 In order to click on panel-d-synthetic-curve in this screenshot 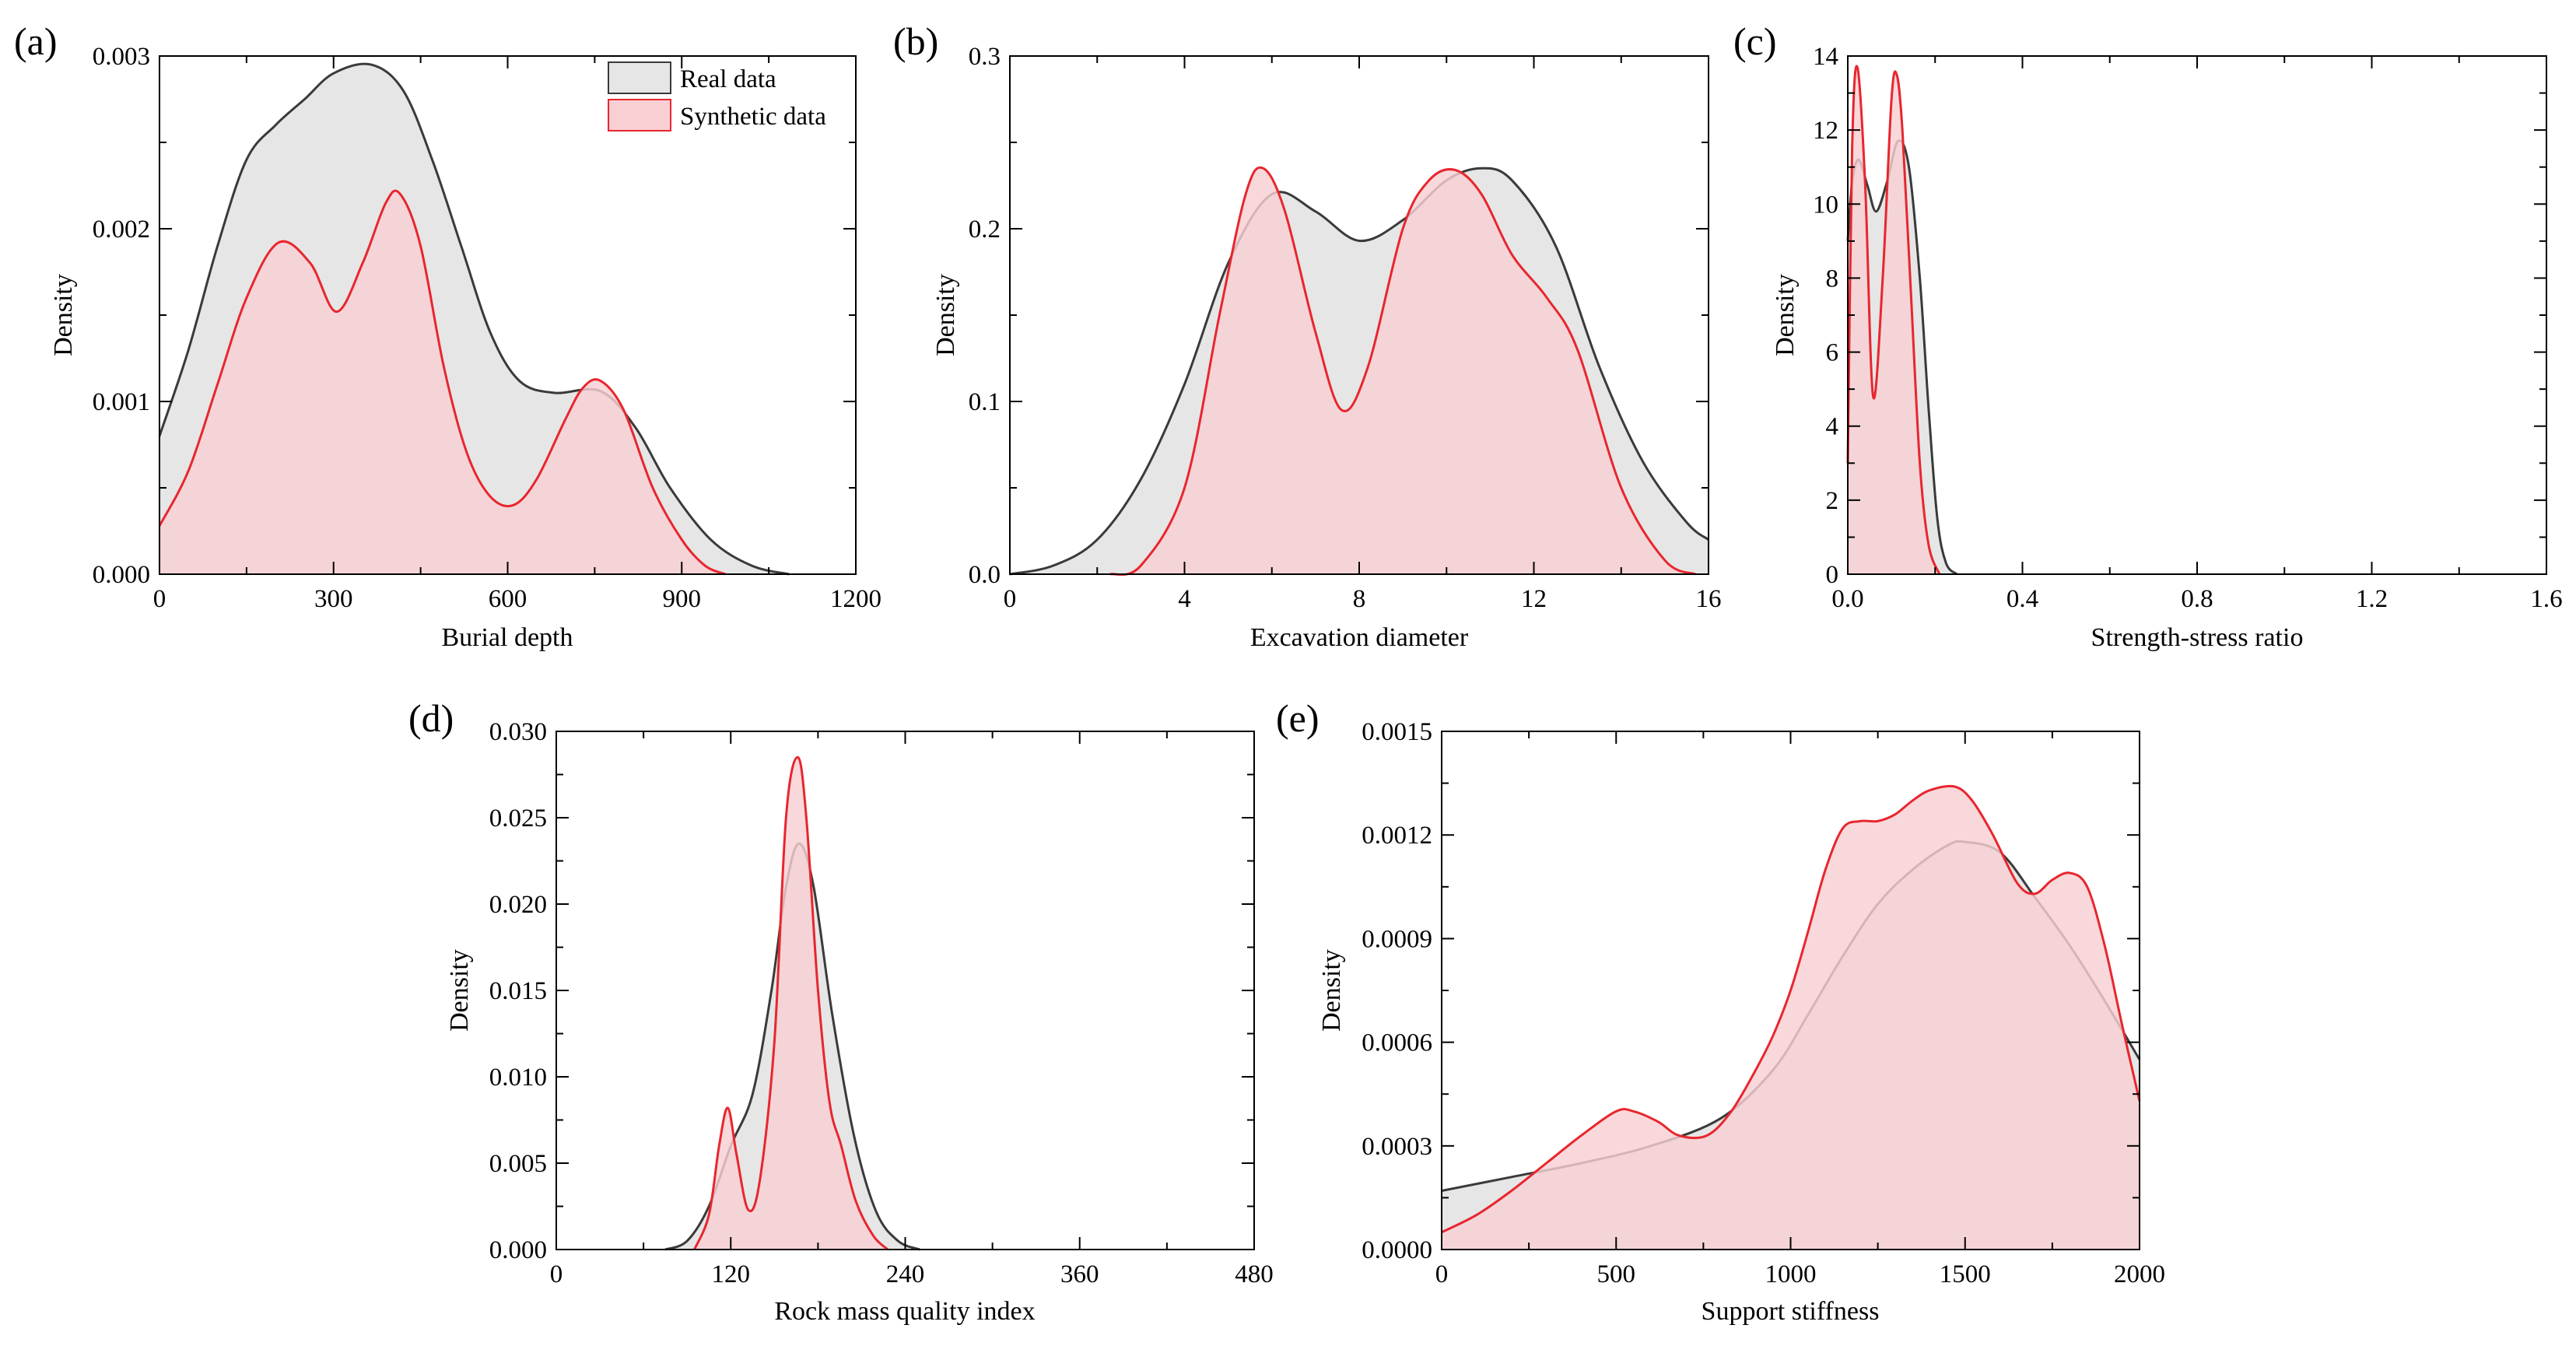, I will do `click(791, 1003)`.